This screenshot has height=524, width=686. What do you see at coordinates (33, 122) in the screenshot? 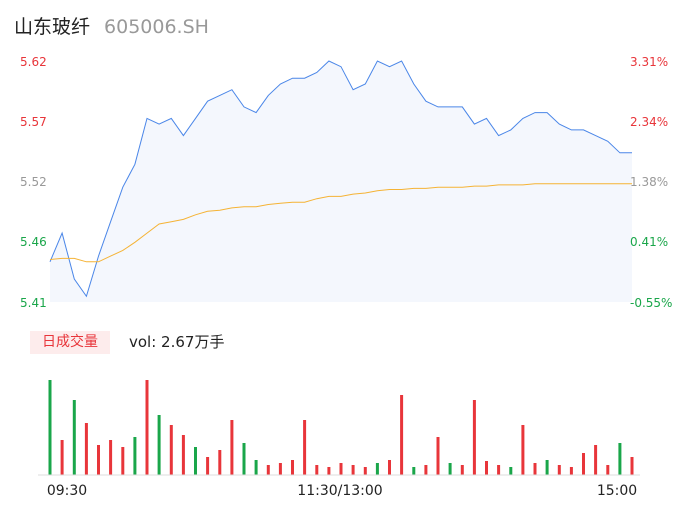
I see `y-left-tick: 5.57` at bounding box center [33, 122].